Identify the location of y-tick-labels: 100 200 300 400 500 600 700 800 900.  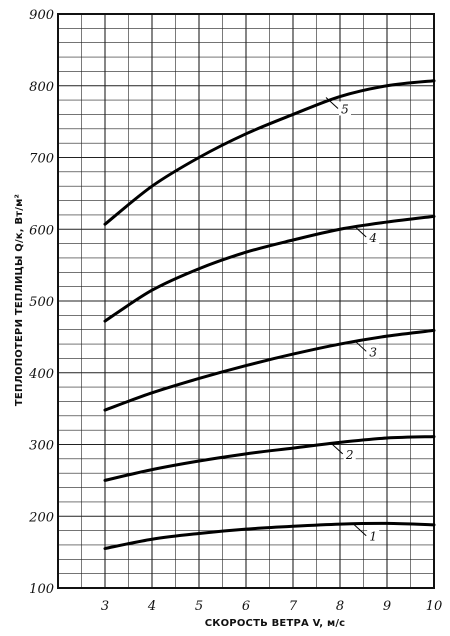
(41, 302).